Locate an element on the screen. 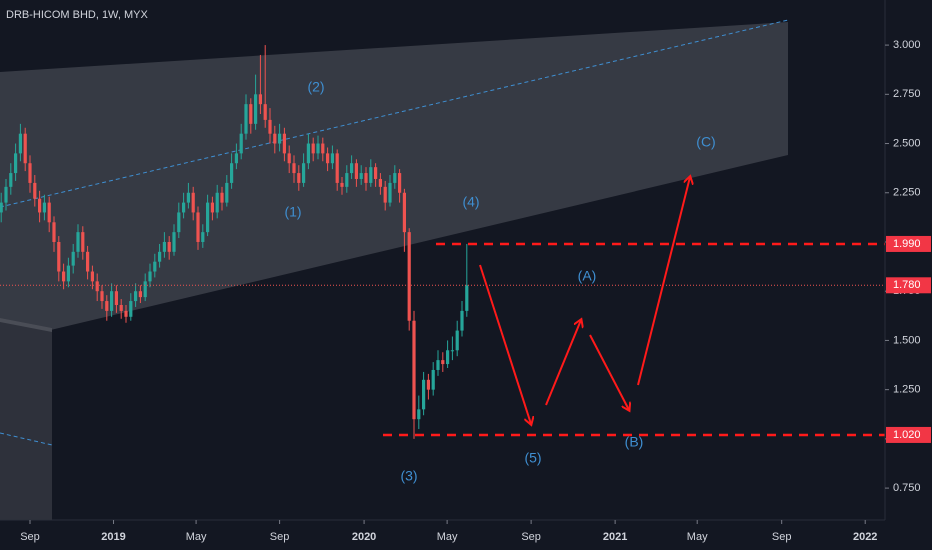 This screenshot has height=550, width=932. price-box-label: 1.020 is located at coordinates (907, 435).